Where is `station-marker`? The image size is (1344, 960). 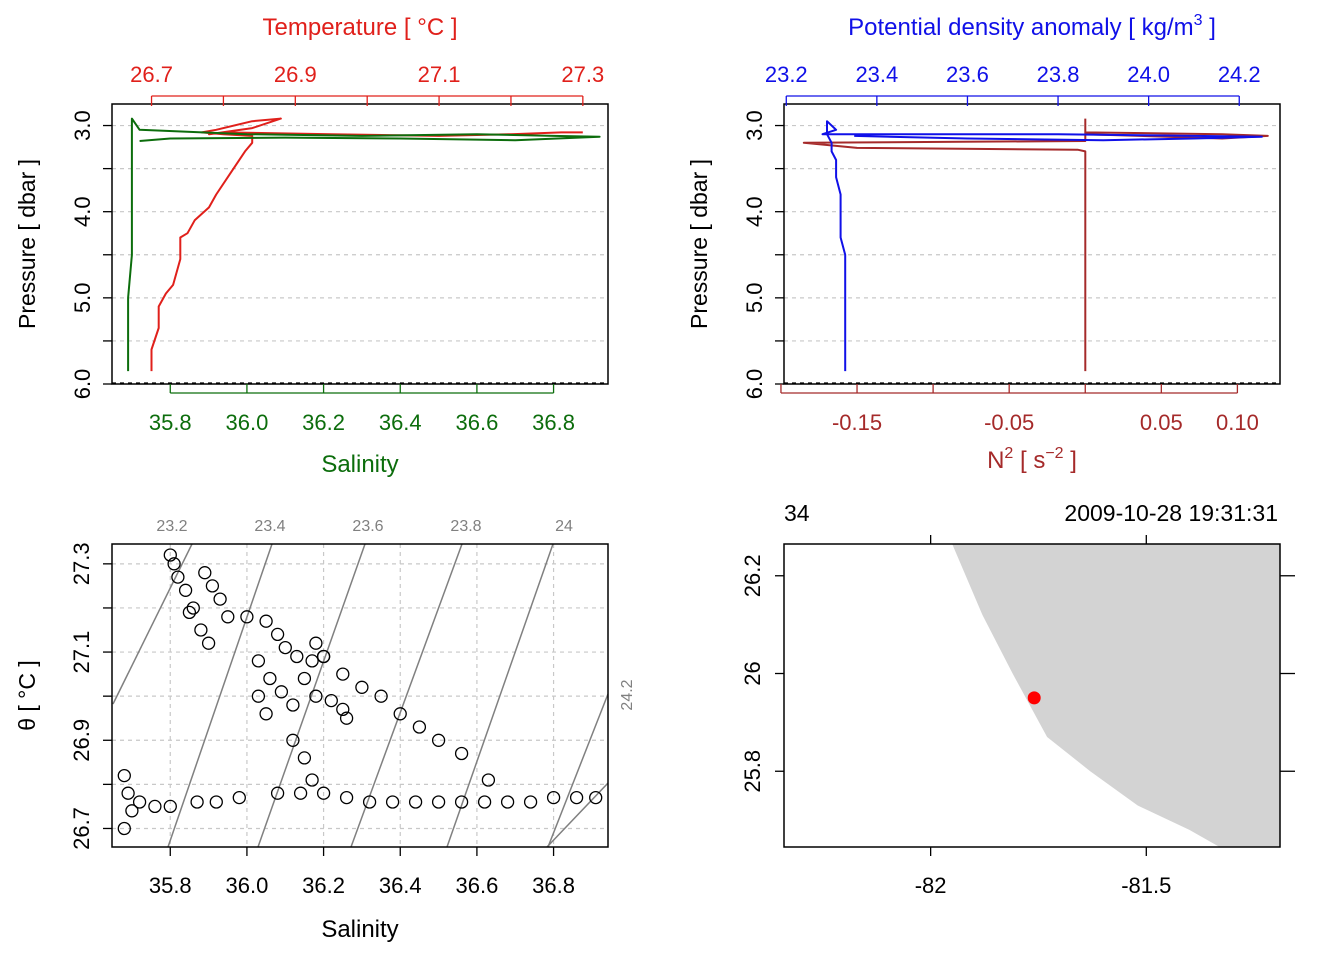
station-marker is located at coordinates (1034, 698).